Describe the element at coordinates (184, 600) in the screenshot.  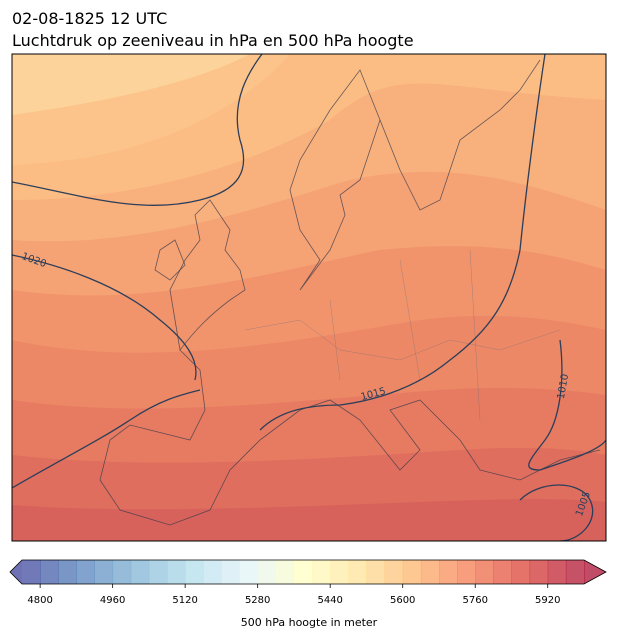
I see `colorbar-tick-label: 5120` at that location.